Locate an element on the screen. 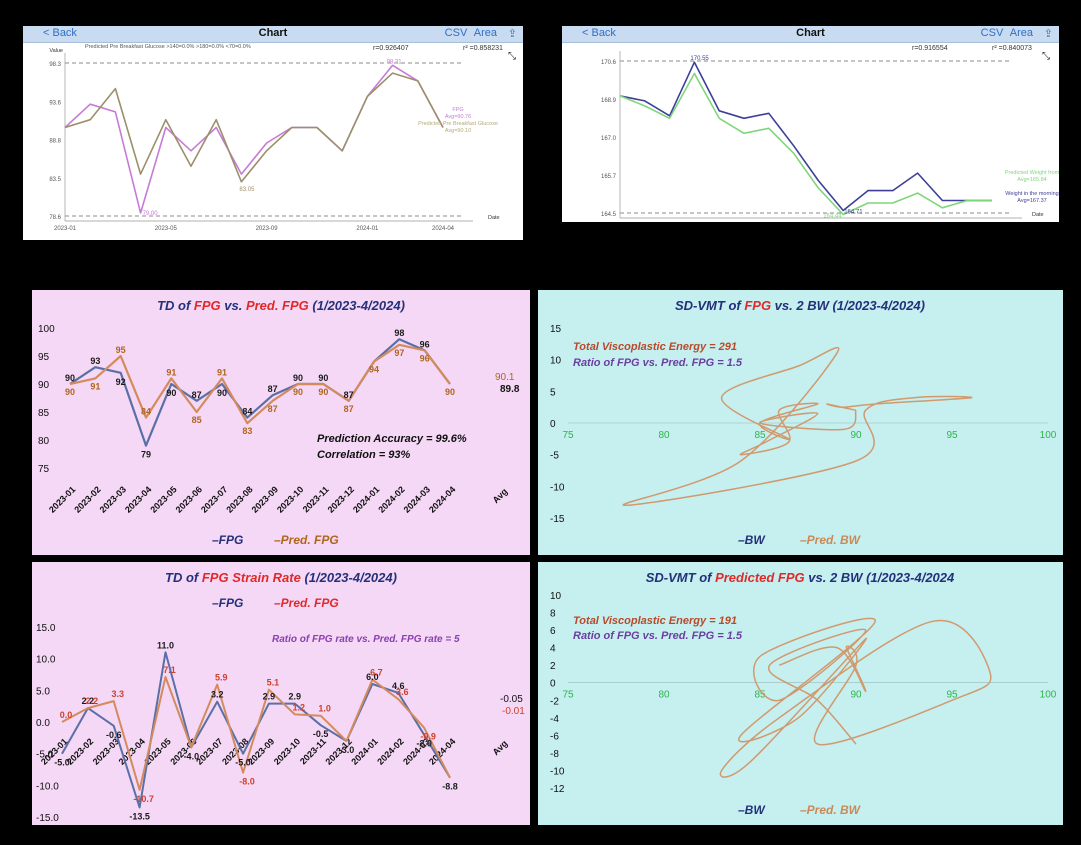  expand-icon: ⤡ is located at coordinates (1046, 56).